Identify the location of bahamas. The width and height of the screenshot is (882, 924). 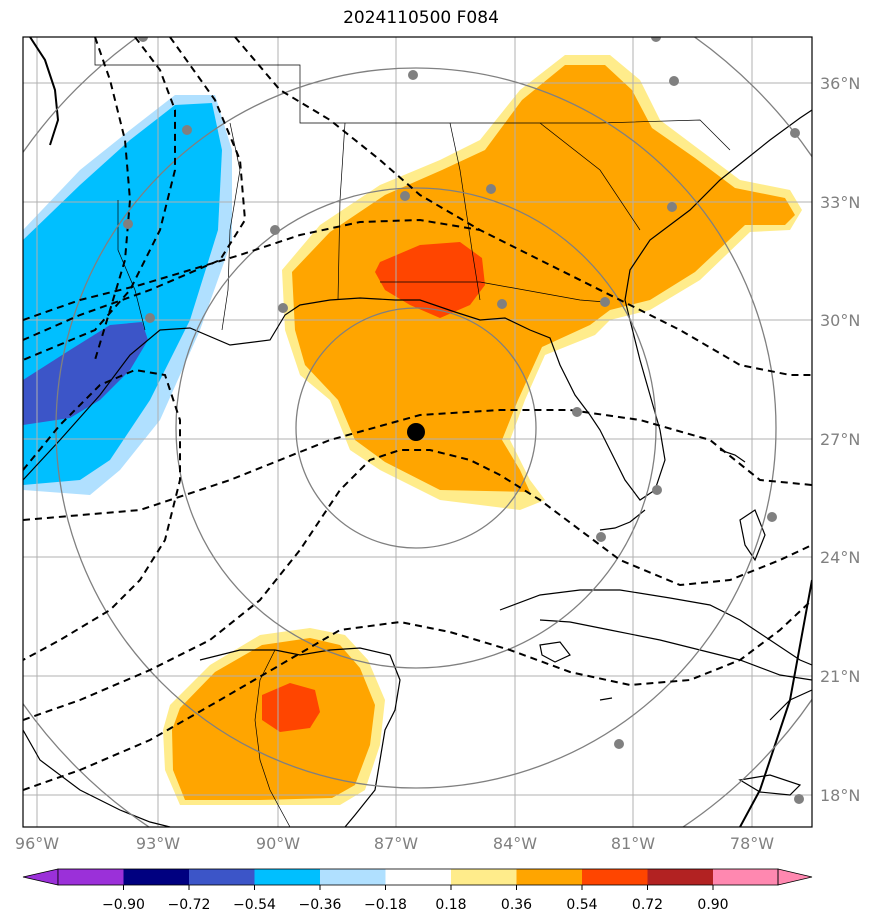
(752, 535).